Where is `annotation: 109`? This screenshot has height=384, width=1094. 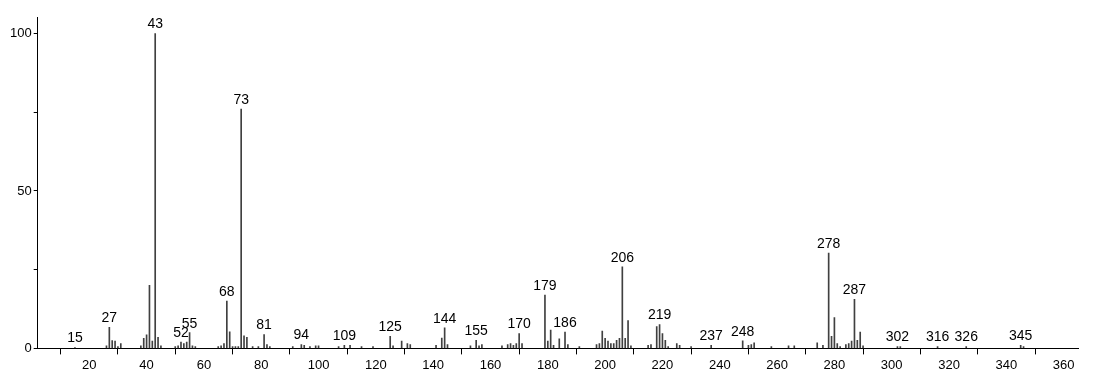
annotation: 109 is located at coordinates (344, 335).